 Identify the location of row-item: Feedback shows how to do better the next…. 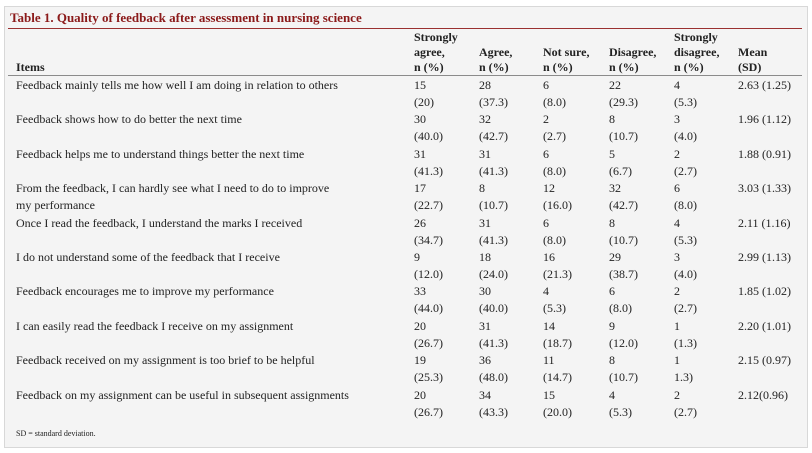
(129, 119).